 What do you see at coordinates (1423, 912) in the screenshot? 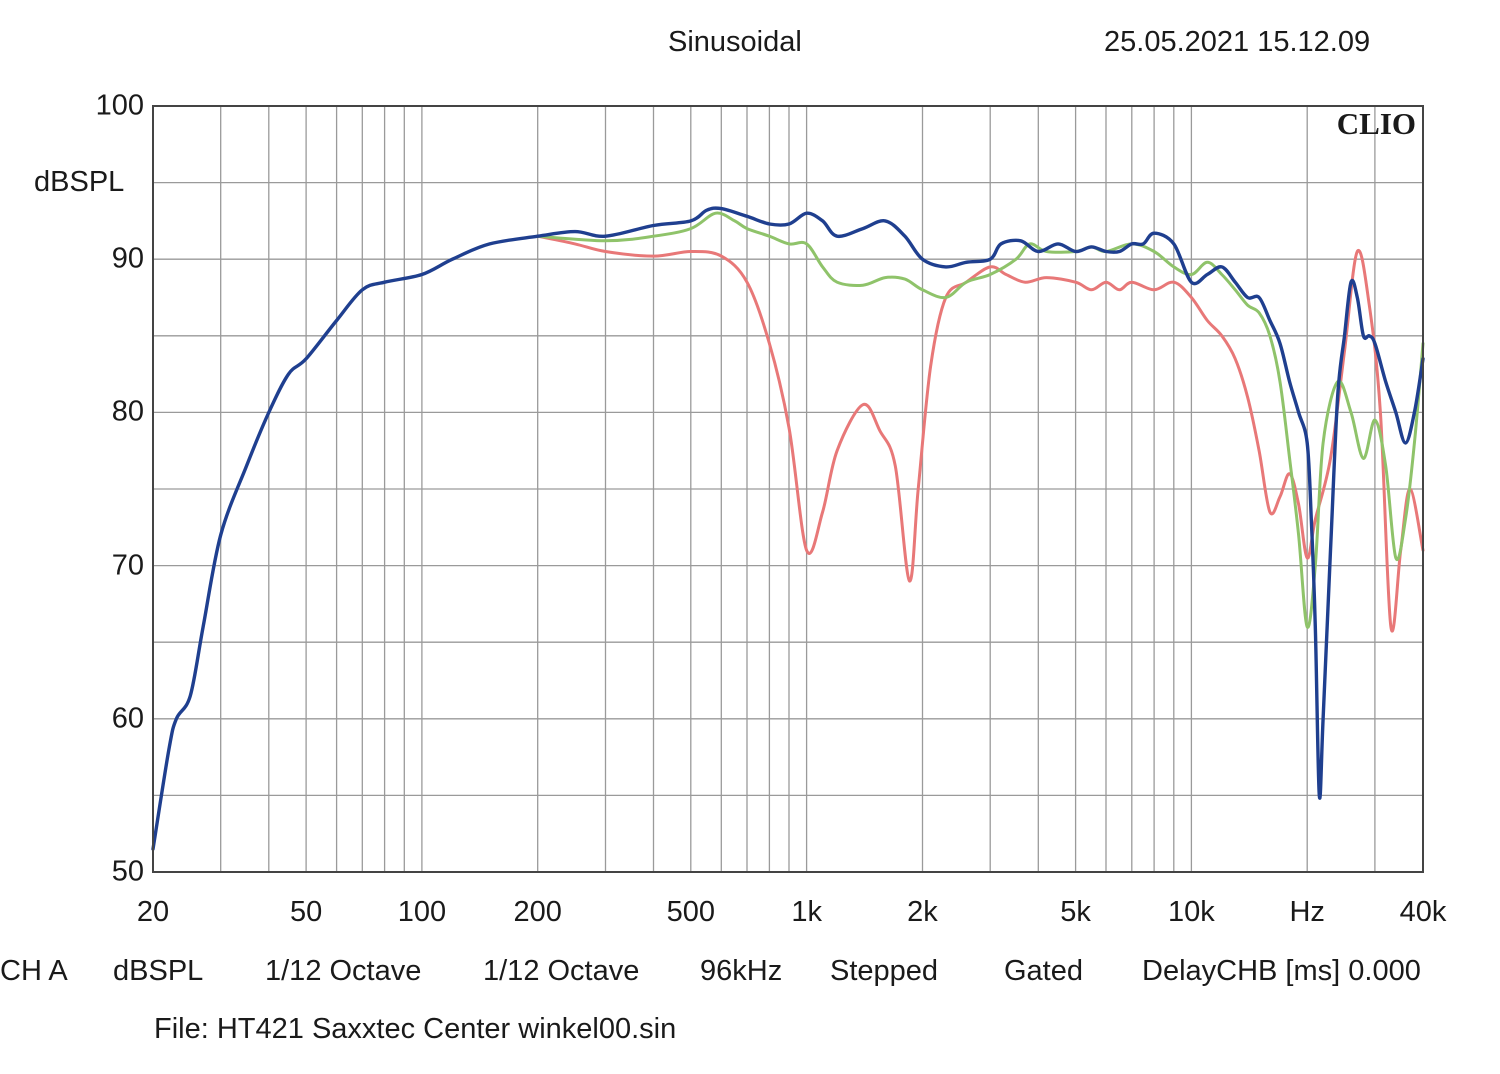
I see `x-tick-label: 40k` at bounding box center [1423, 912].